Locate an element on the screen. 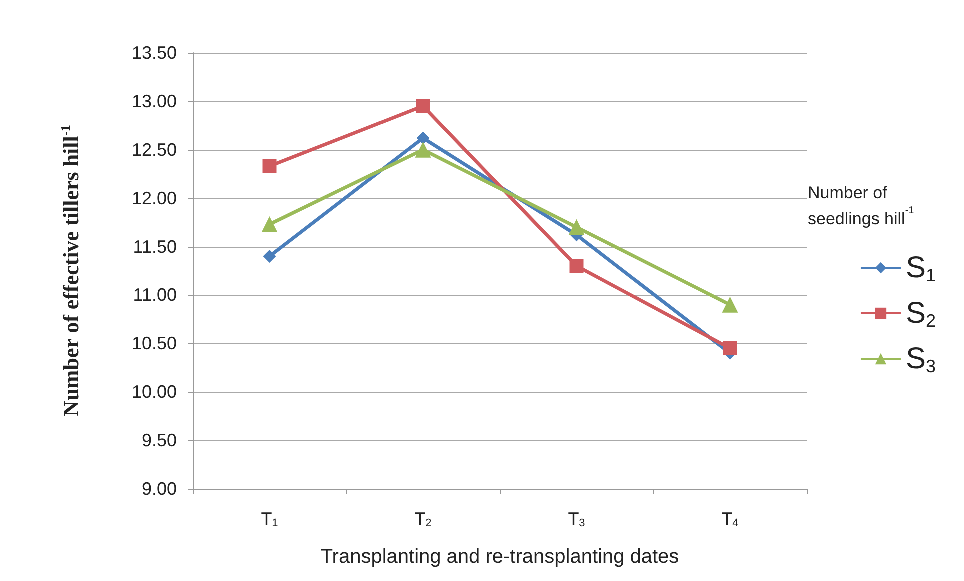  y-axis-title: Number of effective tillers hill-1 is located at coordinates (71, 271).